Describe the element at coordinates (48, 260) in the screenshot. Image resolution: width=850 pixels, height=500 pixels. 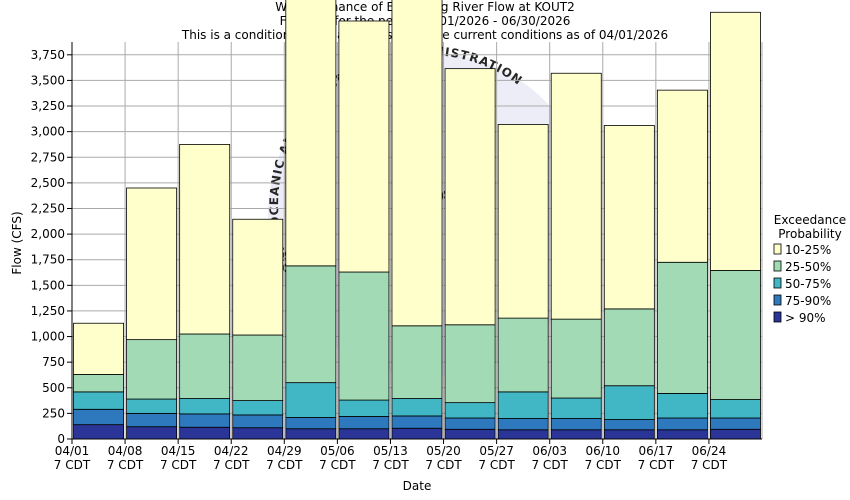
I see `y-tick-label: 1,750` at that location.